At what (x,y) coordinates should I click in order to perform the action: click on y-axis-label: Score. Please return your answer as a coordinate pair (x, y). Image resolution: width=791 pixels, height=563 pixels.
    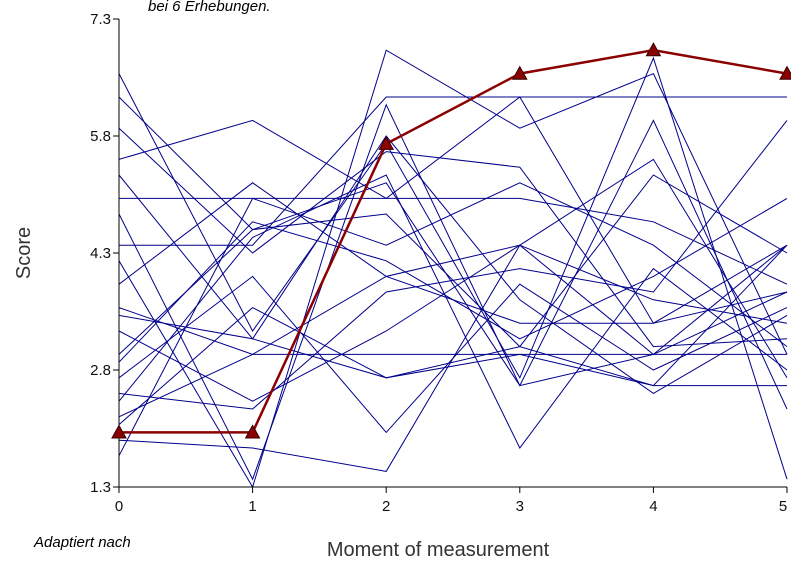
    Looking at the image, I should click on (24, 253).